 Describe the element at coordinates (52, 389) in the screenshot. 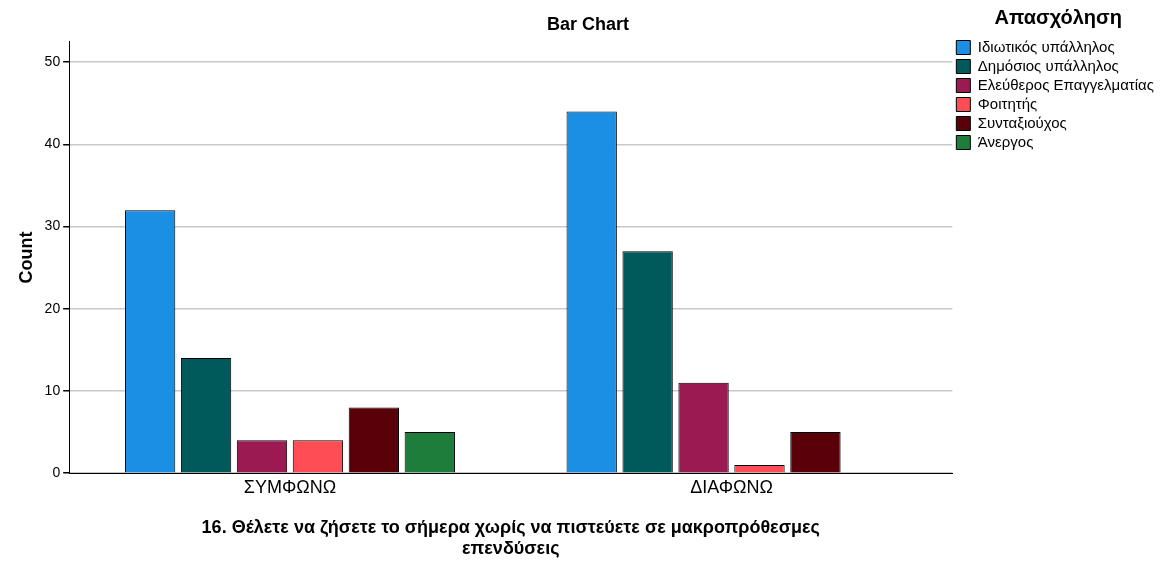

I see `y-tick-label: 10` at that location.